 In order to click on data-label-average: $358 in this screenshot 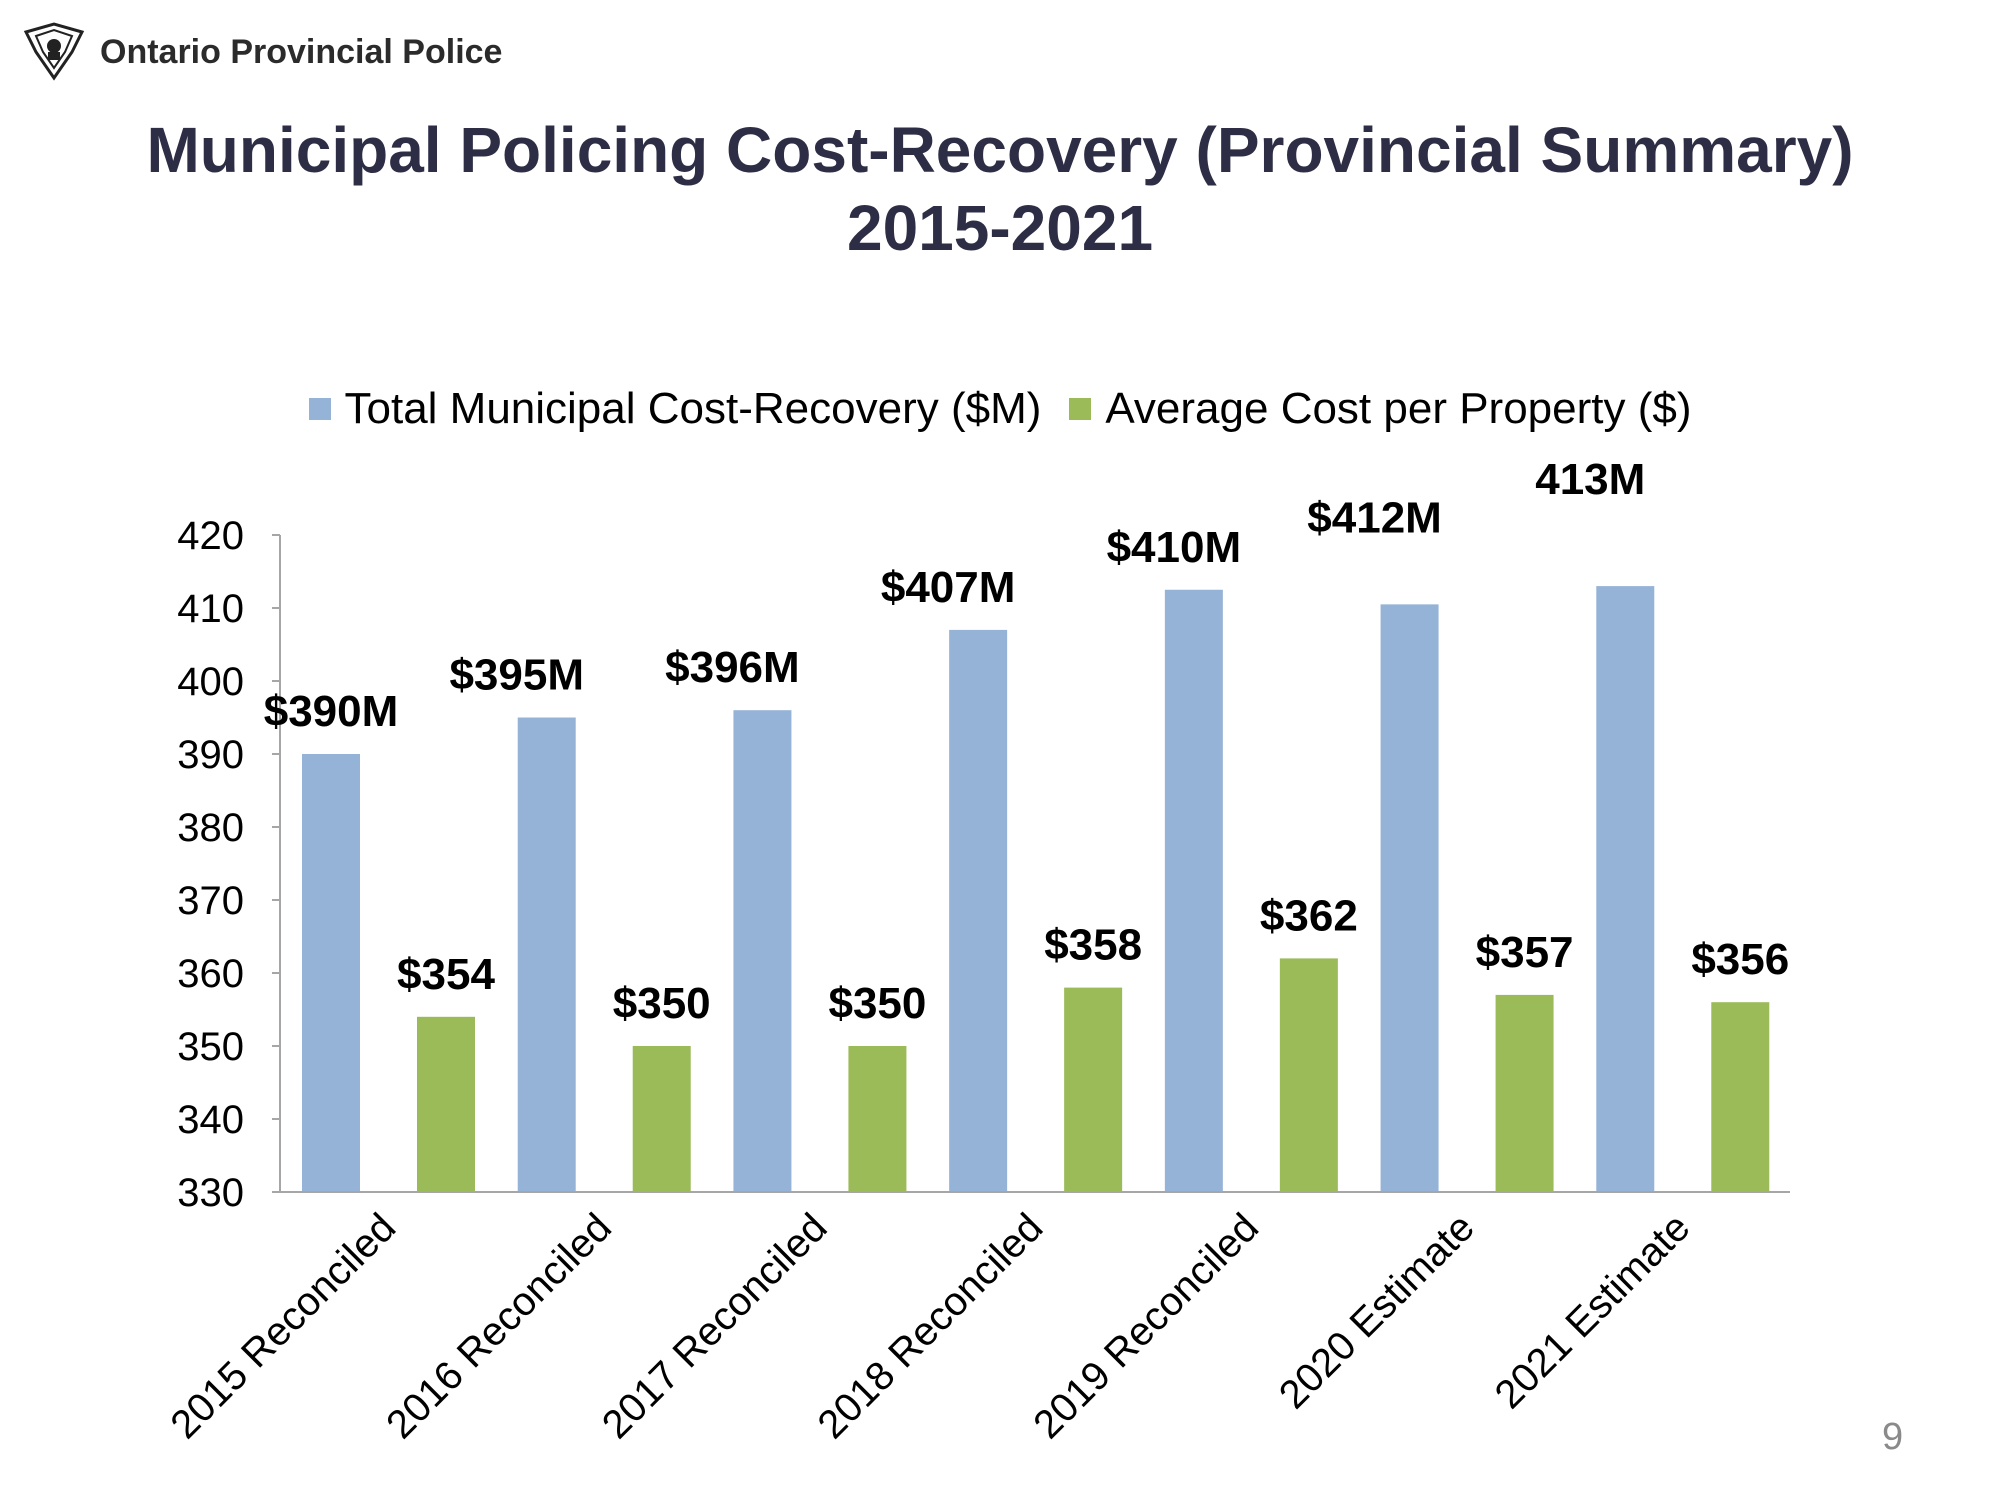, I will do `click(1093, 945)`.